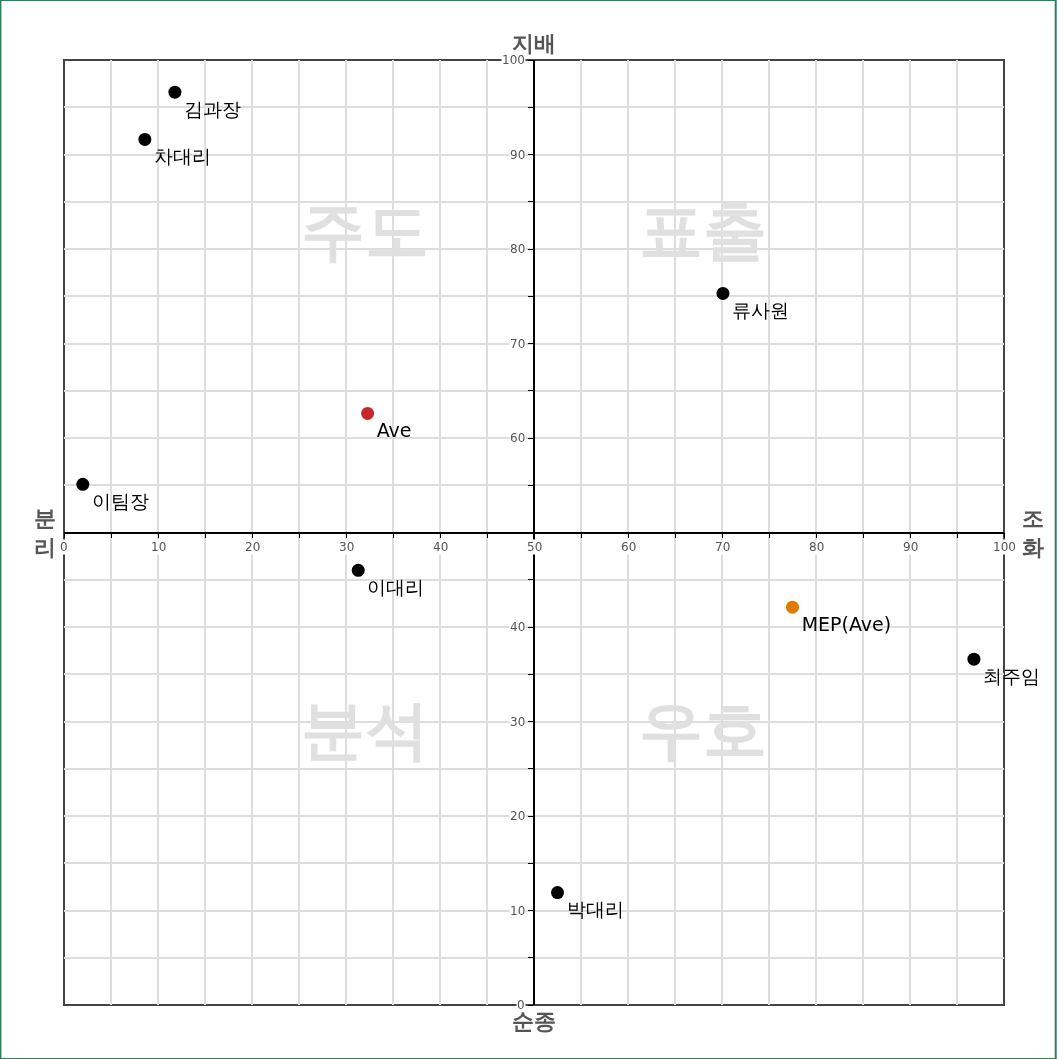 Image resolution: width=1062 pixels, height=1059 pixels. What do you see at coordinates (629, 547) in the screenshot?
I see `x-tick-label: 60` at bounding box center [629, 547].